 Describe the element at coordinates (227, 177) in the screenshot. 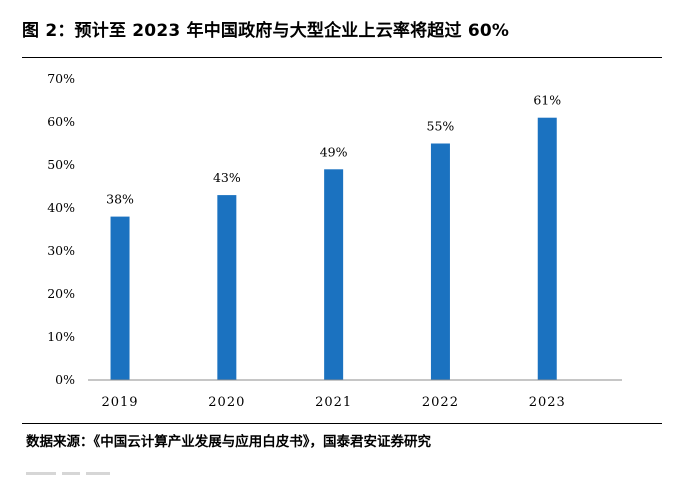

I see `data-label-2020: 43%` at that location.